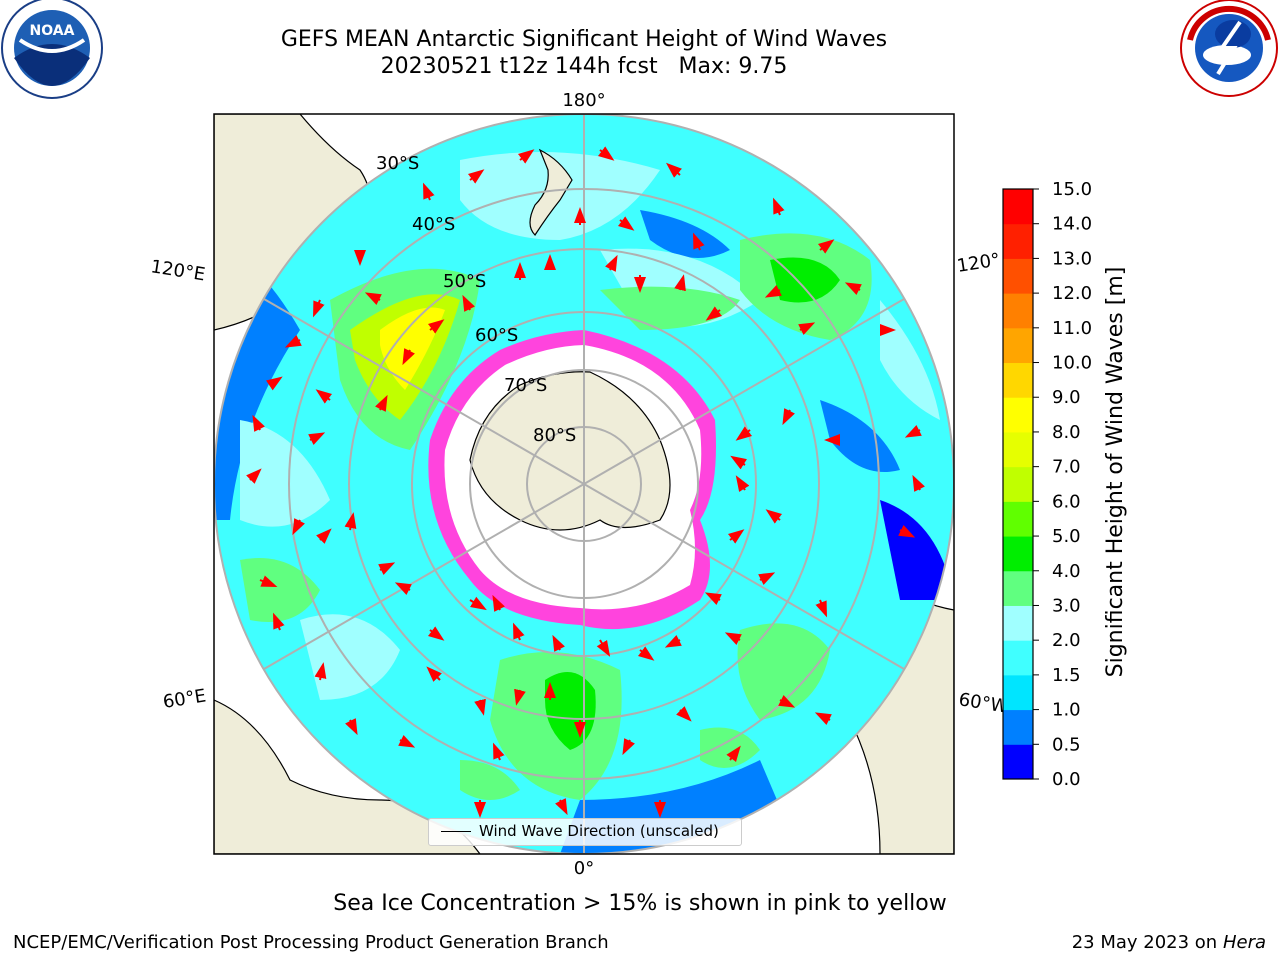  I want to click on colorbar-tick-label: 13.0, so click(1072, 258).